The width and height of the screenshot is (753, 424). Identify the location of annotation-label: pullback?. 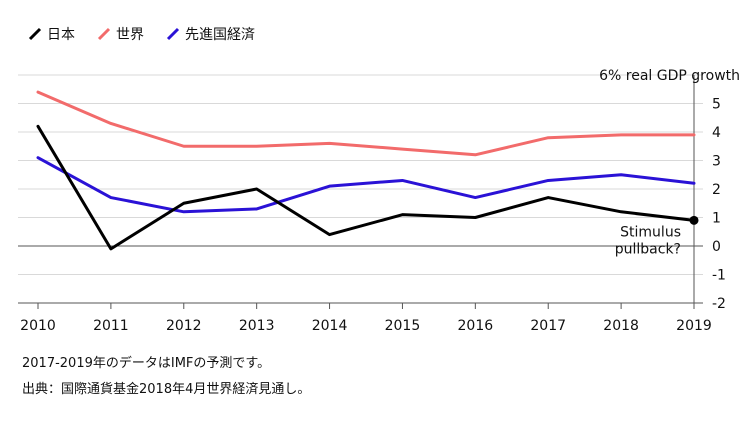
(648, 249).